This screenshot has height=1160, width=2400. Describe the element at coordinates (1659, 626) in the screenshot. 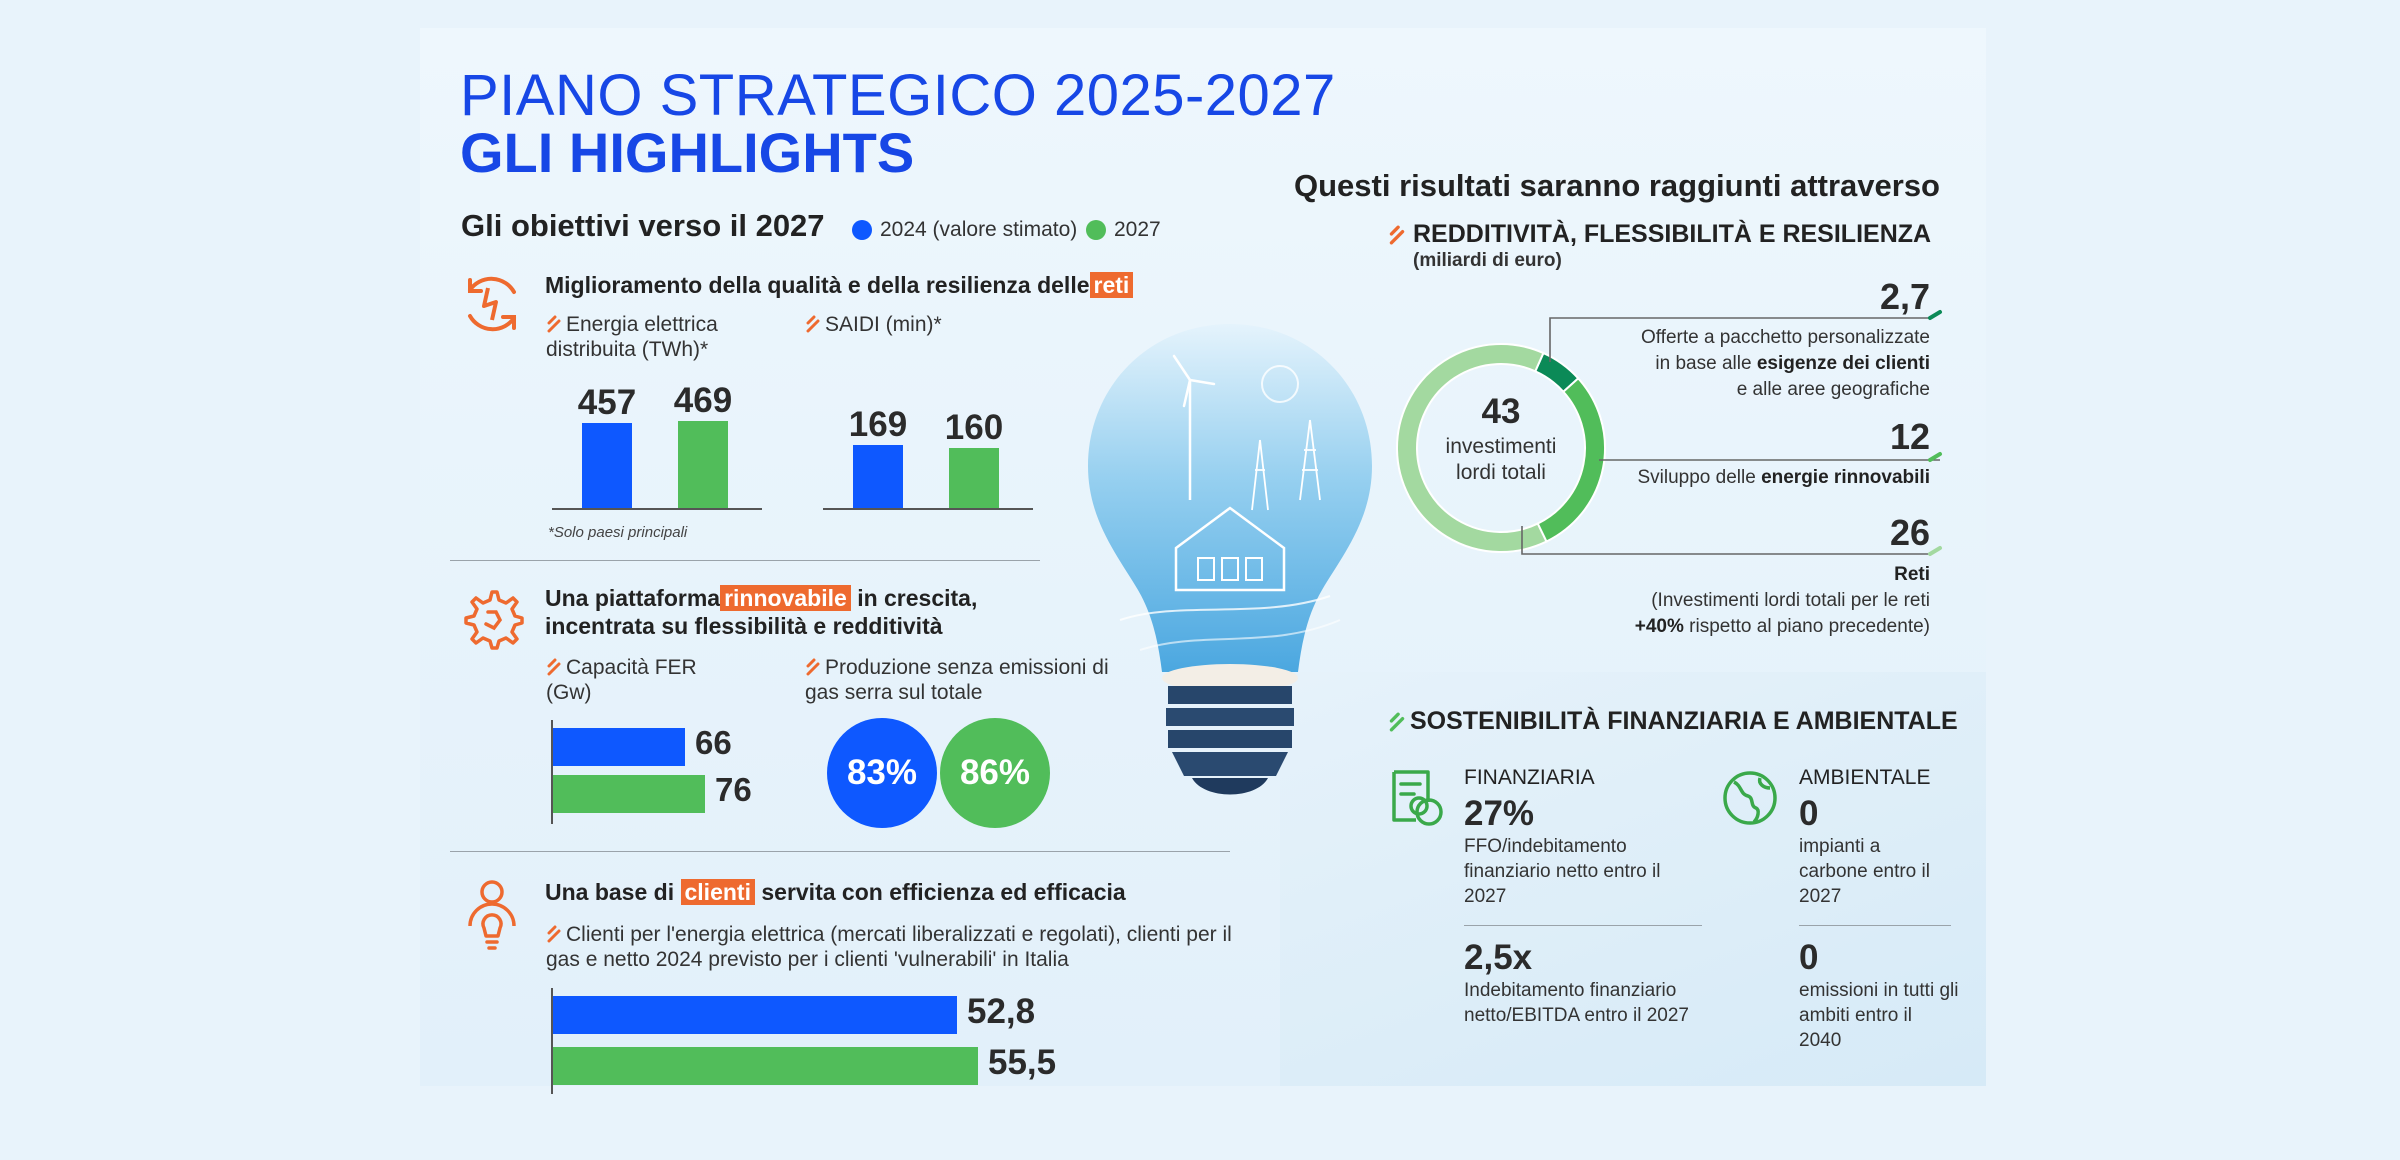

I see `networks-plus40: +40%` at that location.